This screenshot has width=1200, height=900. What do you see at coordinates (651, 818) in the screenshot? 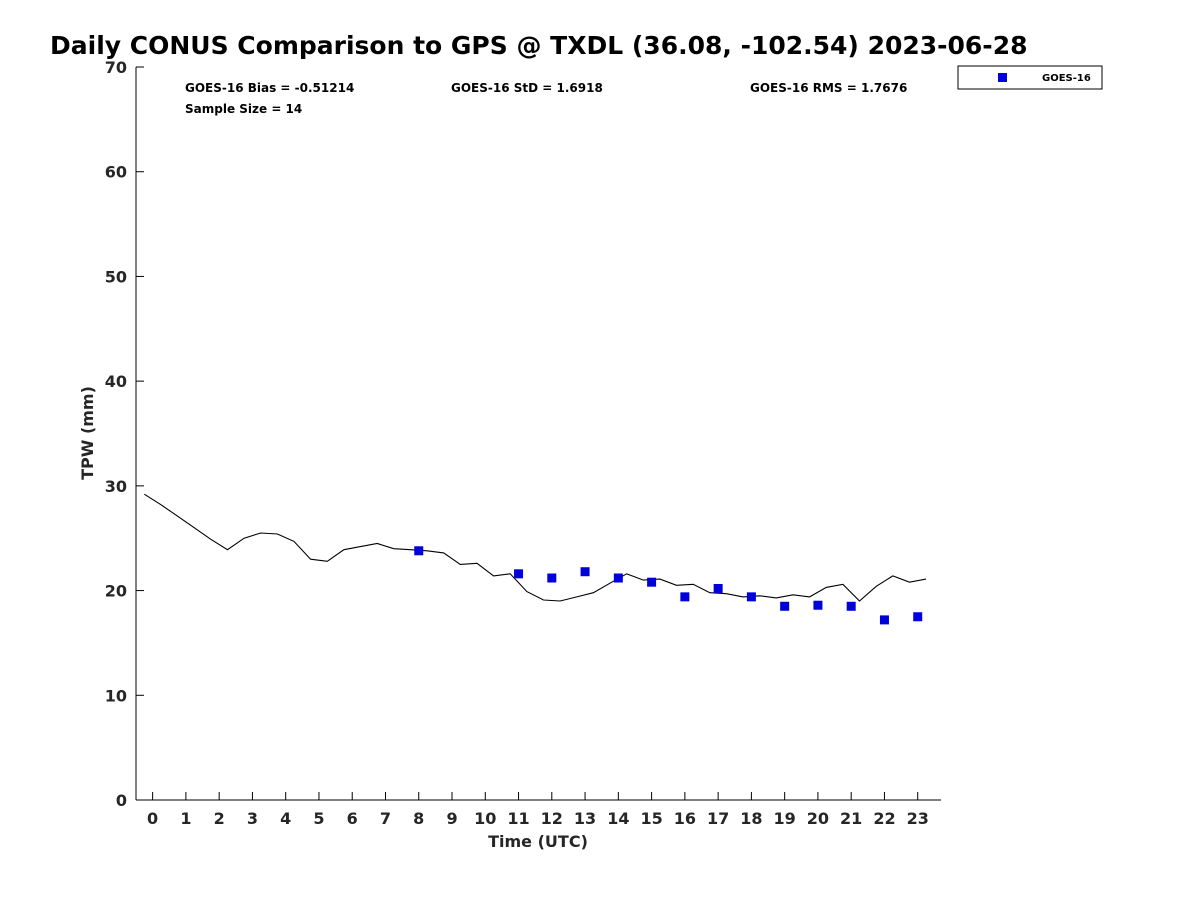
I see `x-tick-label: 15` at bounding box center [651, 818].